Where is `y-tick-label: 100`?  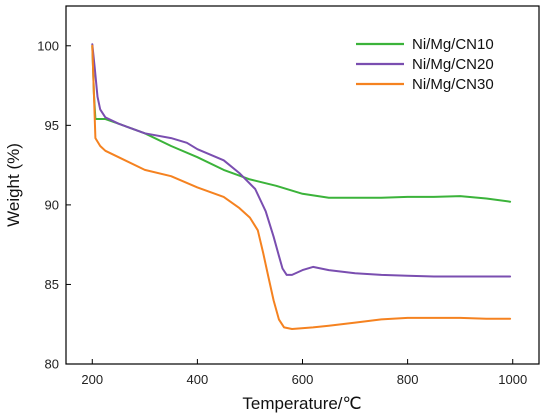
y-tick-label: 100 is located at coordinates (48, 45).